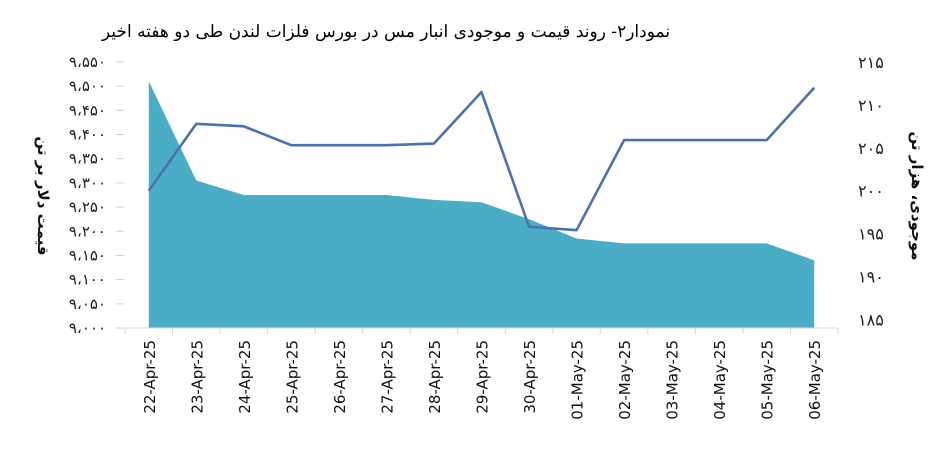  What do you see at coordinates (673, 380) in the screenshot?
I see `x-tick-label: 03-May-25` at bounding box center [673, 380].